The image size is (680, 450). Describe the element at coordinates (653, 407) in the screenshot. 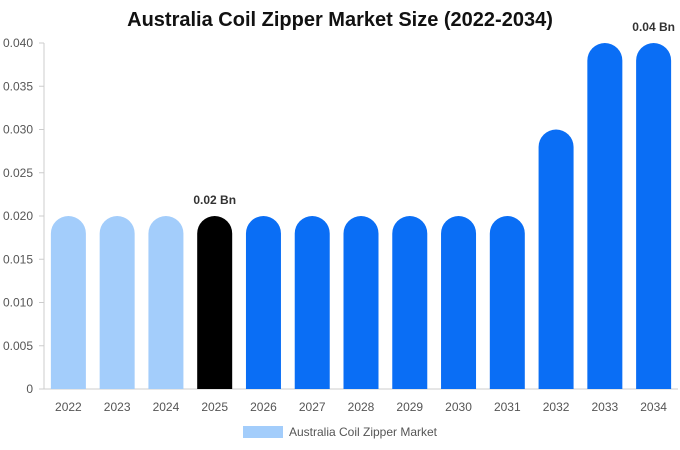

I see `x-tick-label: 2034` at that location.